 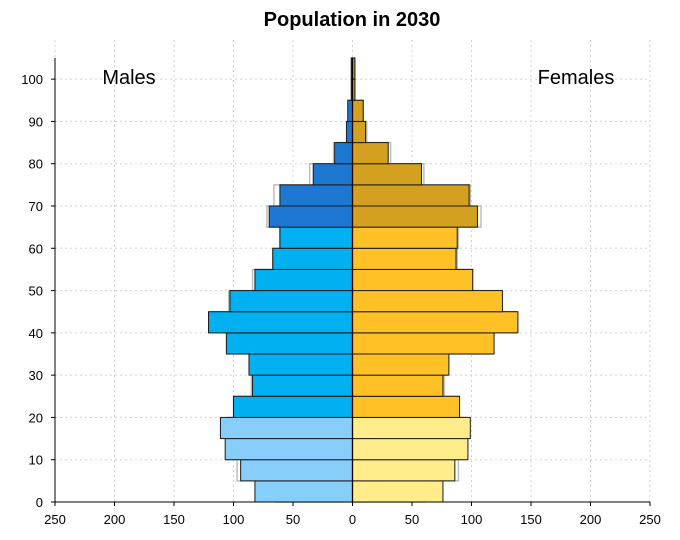 What do you see at coordinates (36, 460) in the screenshot?
I see `y-tick-label: 10` at bounding box center [36, 460].